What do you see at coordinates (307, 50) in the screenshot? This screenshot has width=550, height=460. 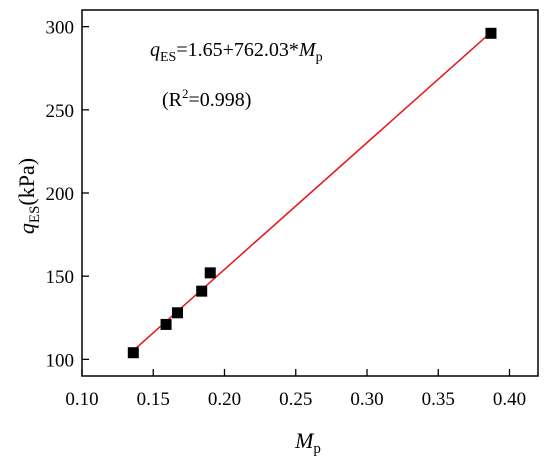 I see `eq-m: M` at bounding box center [307, 50].